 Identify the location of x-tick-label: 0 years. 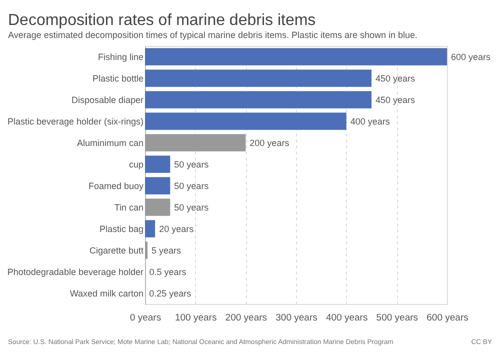
(146, 318).